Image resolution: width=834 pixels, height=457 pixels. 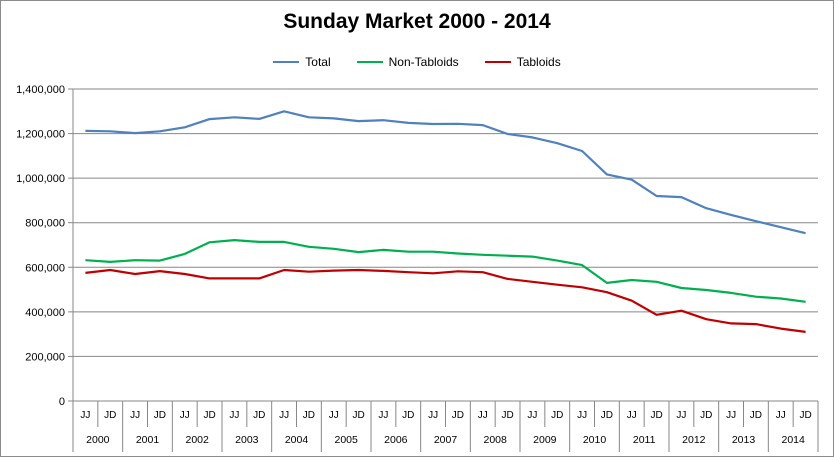 I want to click on year-label: 2007, so click(x=446, y=440).